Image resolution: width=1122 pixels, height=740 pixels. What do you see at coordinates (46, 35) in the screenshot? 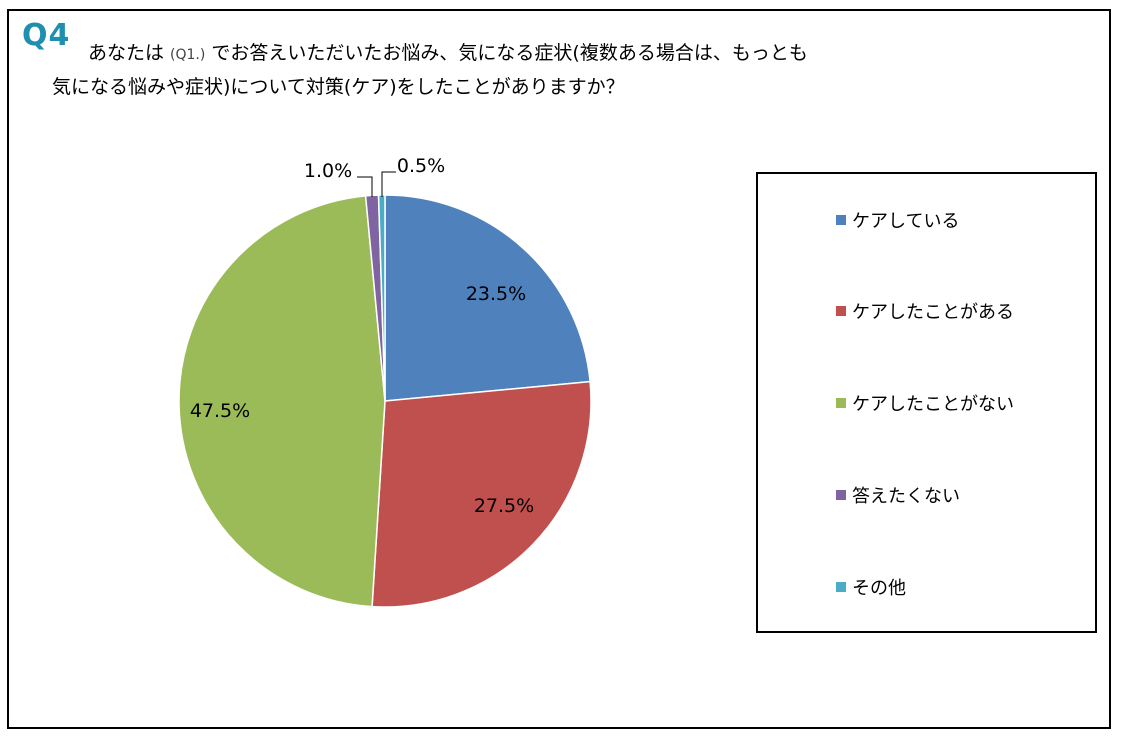
I see `question-number: Q4` at bounding box center [46, 35].